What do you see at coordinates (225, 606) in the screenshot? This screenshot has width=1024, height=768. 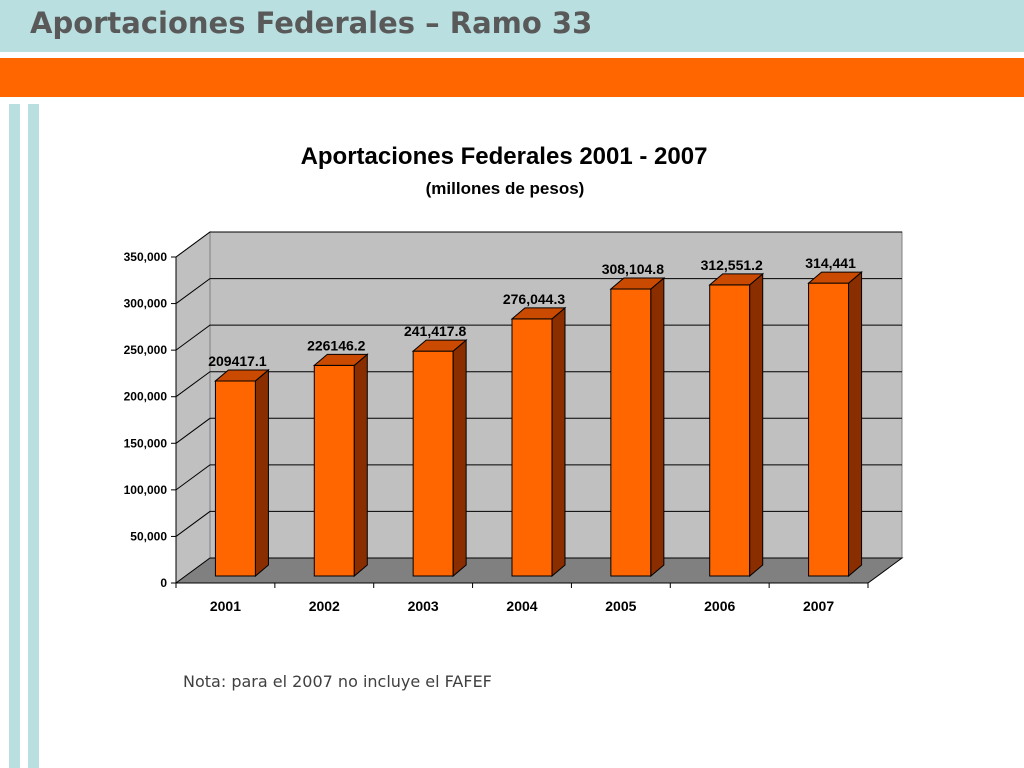 I see `x-tick-label: 2001` at bounding box center [225, 606].